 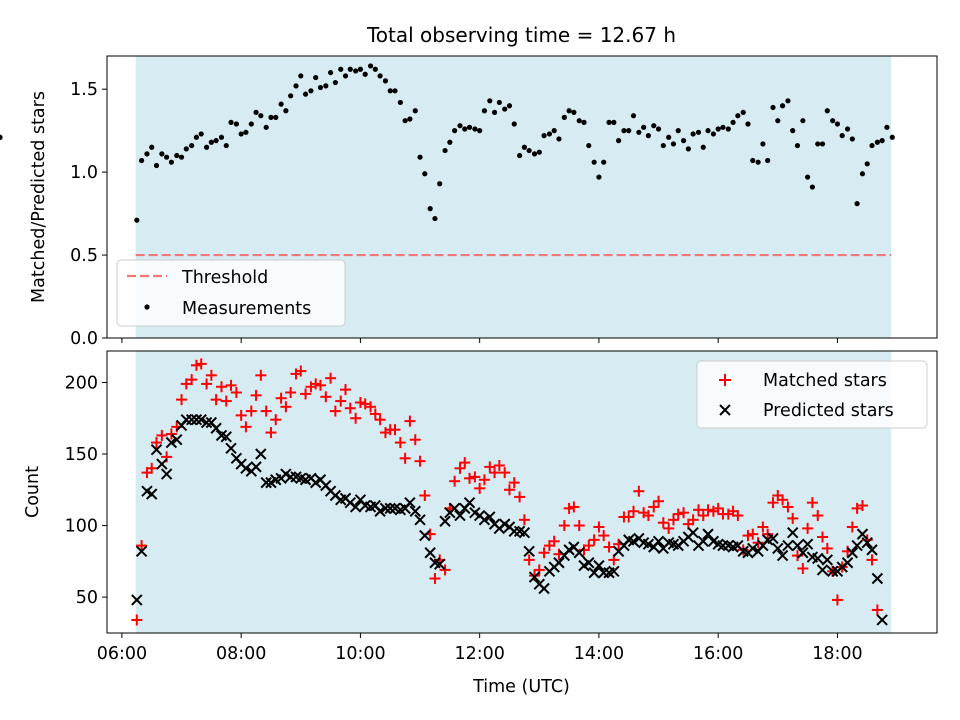 What do you see at coordinates (828, 411) in the screenshot?
I see `legend-predicted-label: Predicted stars` at bounding box center [828, 411].